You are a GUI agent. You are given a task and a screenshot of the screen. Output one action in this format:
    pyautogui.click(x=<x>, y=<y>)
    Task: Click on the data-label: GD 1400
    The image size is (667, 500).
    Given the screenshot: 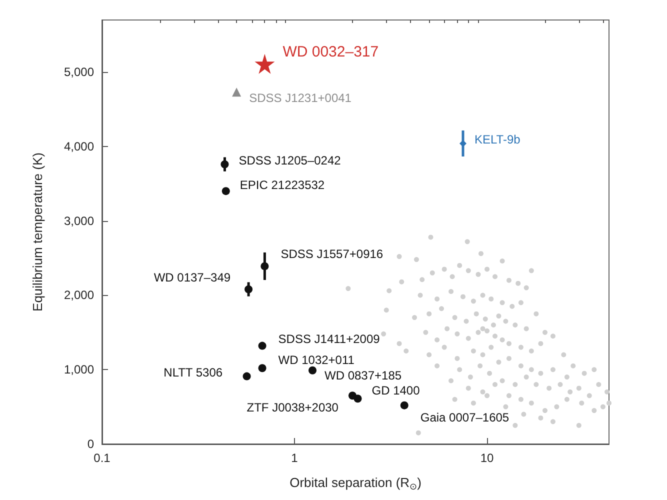 What is the action you would take?
    pyautogui.click(x=396, y=391)
    